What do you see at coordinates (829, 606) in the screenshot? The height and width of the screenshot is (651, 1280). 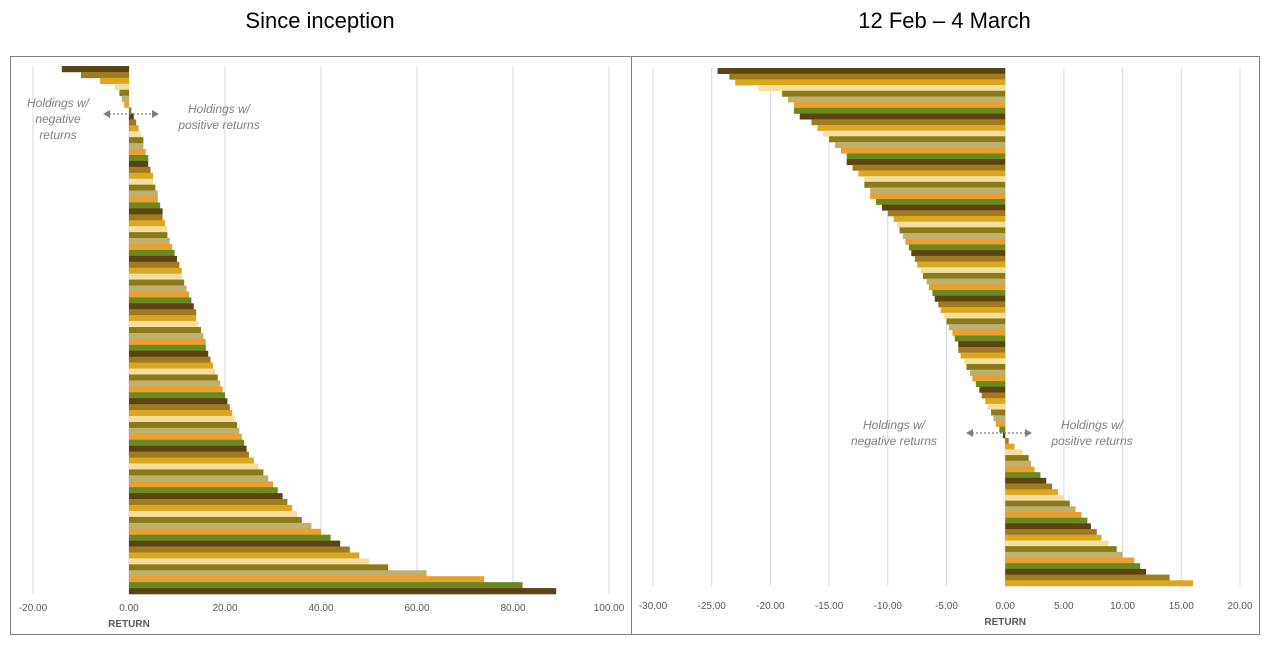 I see `x-tick-label: -15.00` at bounding box center [829, 606].